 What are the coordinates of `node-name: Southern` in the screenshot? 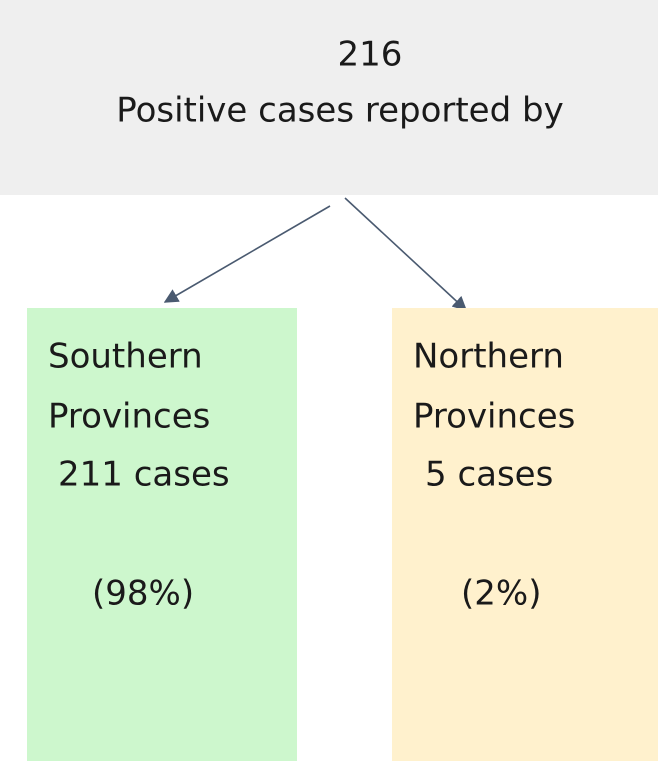 It's located at (125, 357).